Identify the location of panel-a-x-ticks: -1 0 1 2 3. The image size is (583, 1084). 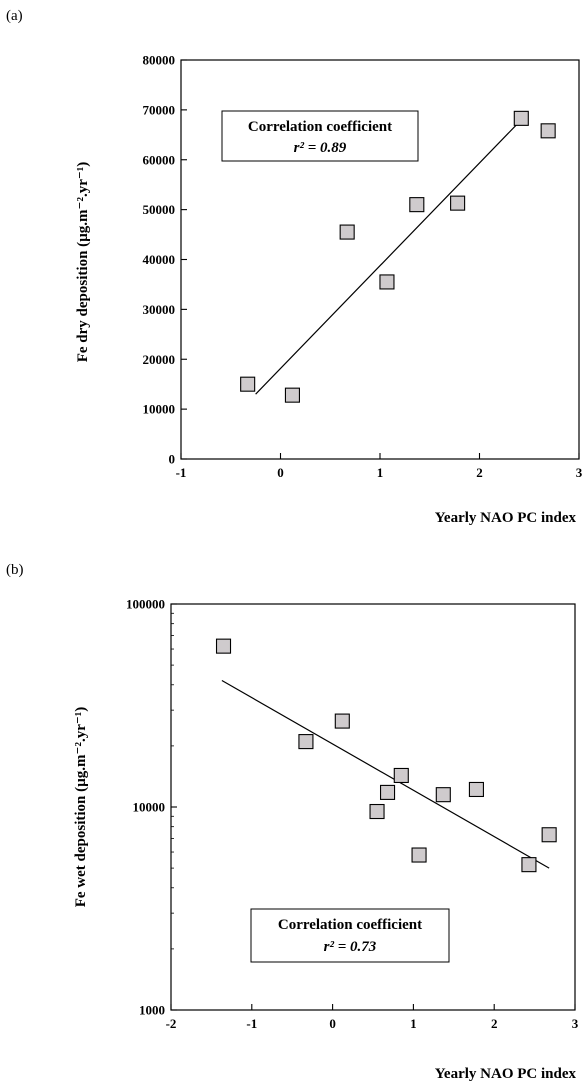
(379, 466).